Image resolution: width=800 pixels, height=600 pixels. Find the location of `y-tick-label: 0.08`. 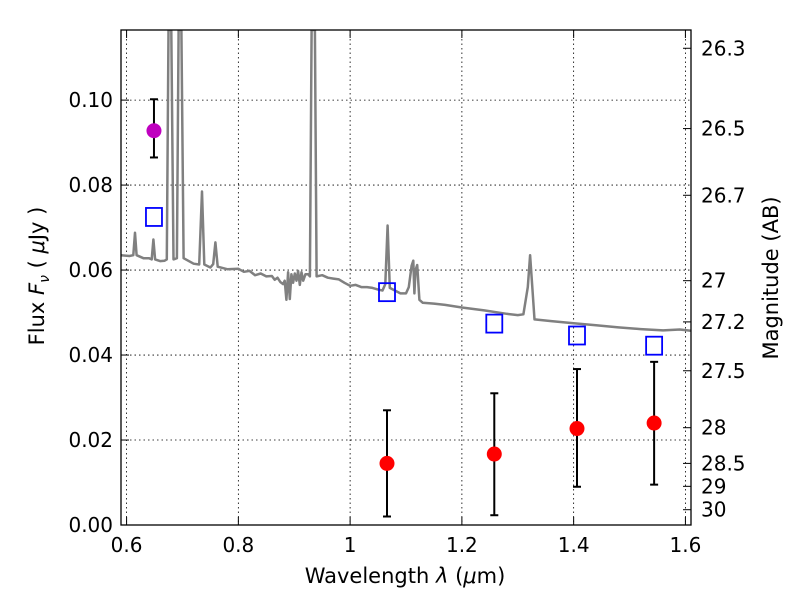

y-tick-label: 0.08 is located at coordinates (90, 185).